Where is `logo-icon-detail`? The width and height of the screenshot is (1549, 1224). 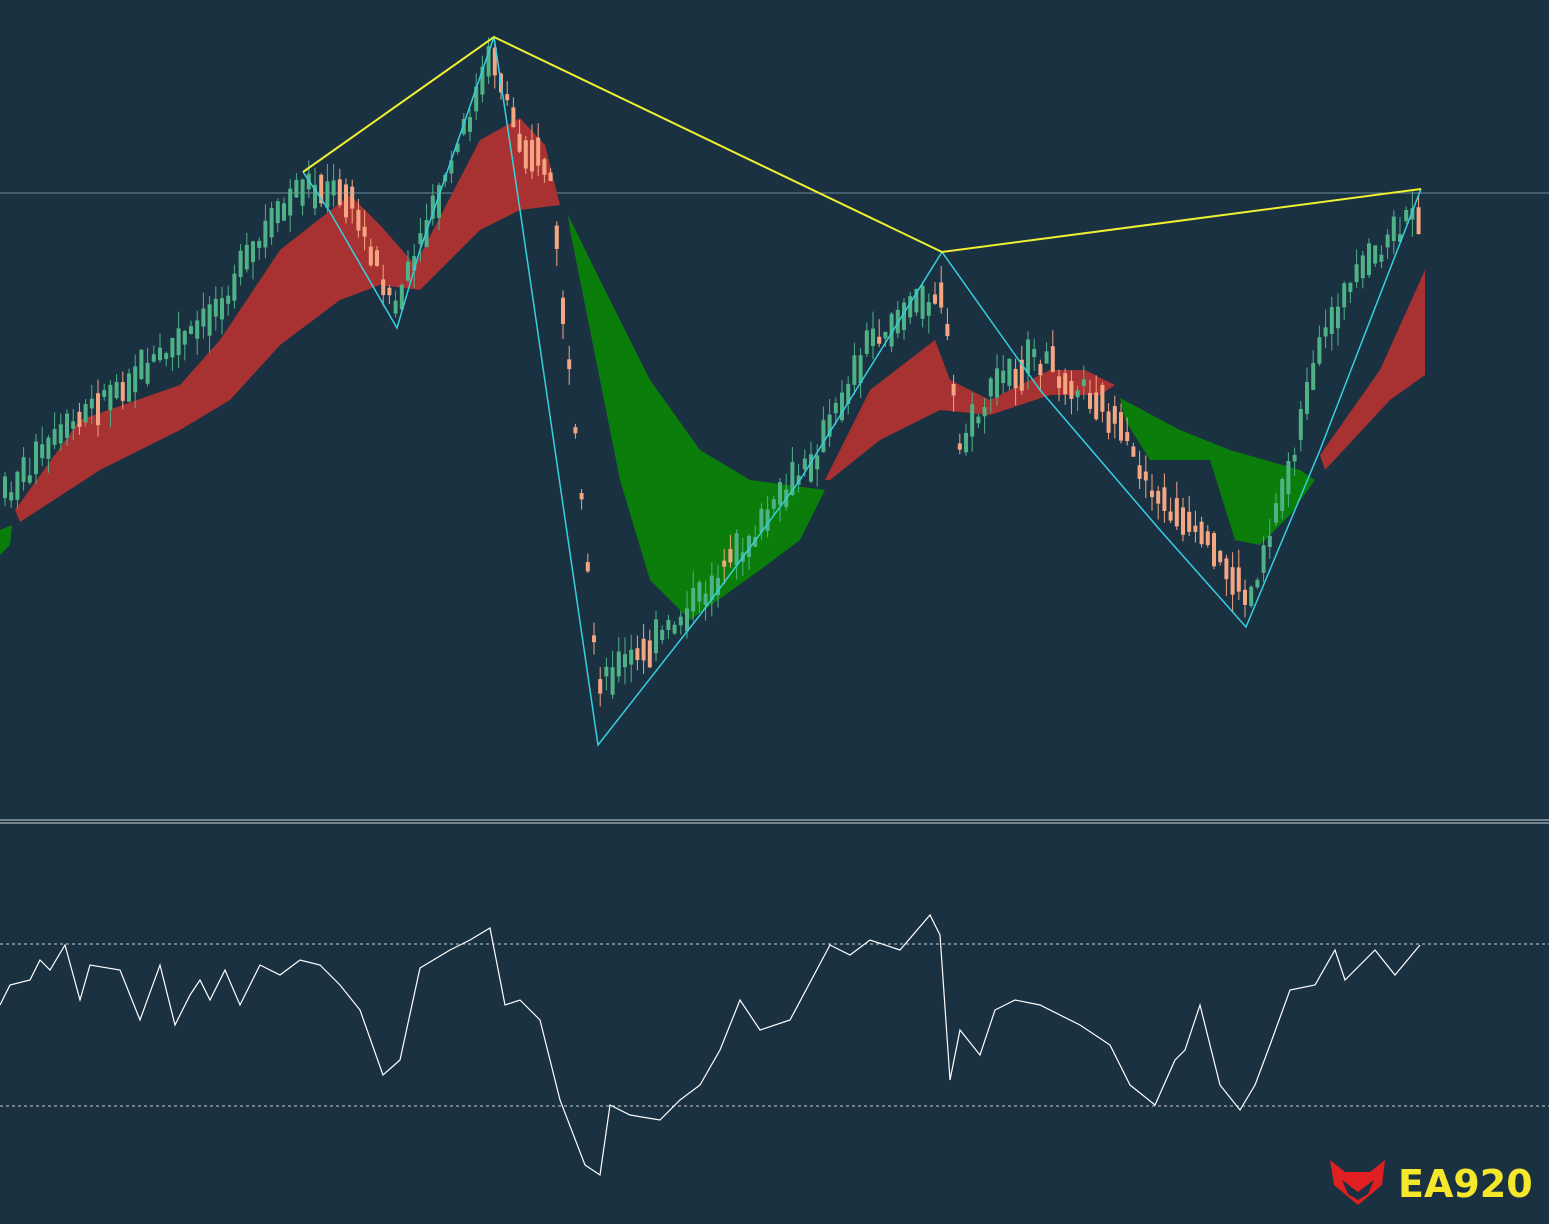
logo-icon-detail is located at coordinates (1358, 1190).